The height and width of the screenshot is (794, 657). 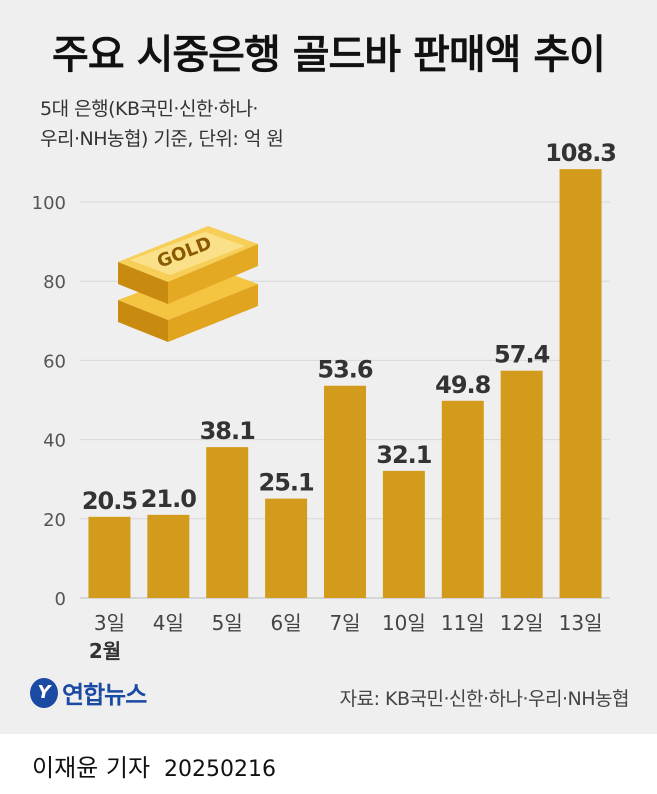 What do you see at coordinates (91, 768) in the screenshot?
I see `reporter-name: 이재윤 기자` at bounding box center [91, 768].